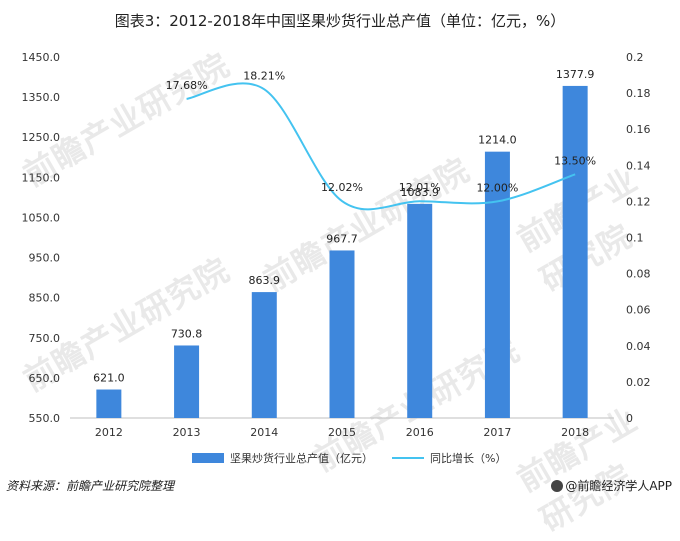  What do you see at coordinates (301, 458) in the screenshot?
I see `legend-bar-label: 坚果炒货行业总产值（亿元）` at bounding box center [301, 458].